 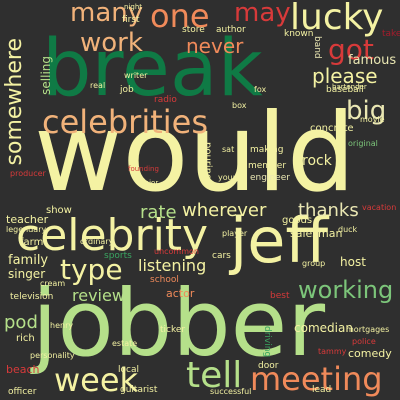 I want to click on word-rich: rich, so click(x=25, y=338).